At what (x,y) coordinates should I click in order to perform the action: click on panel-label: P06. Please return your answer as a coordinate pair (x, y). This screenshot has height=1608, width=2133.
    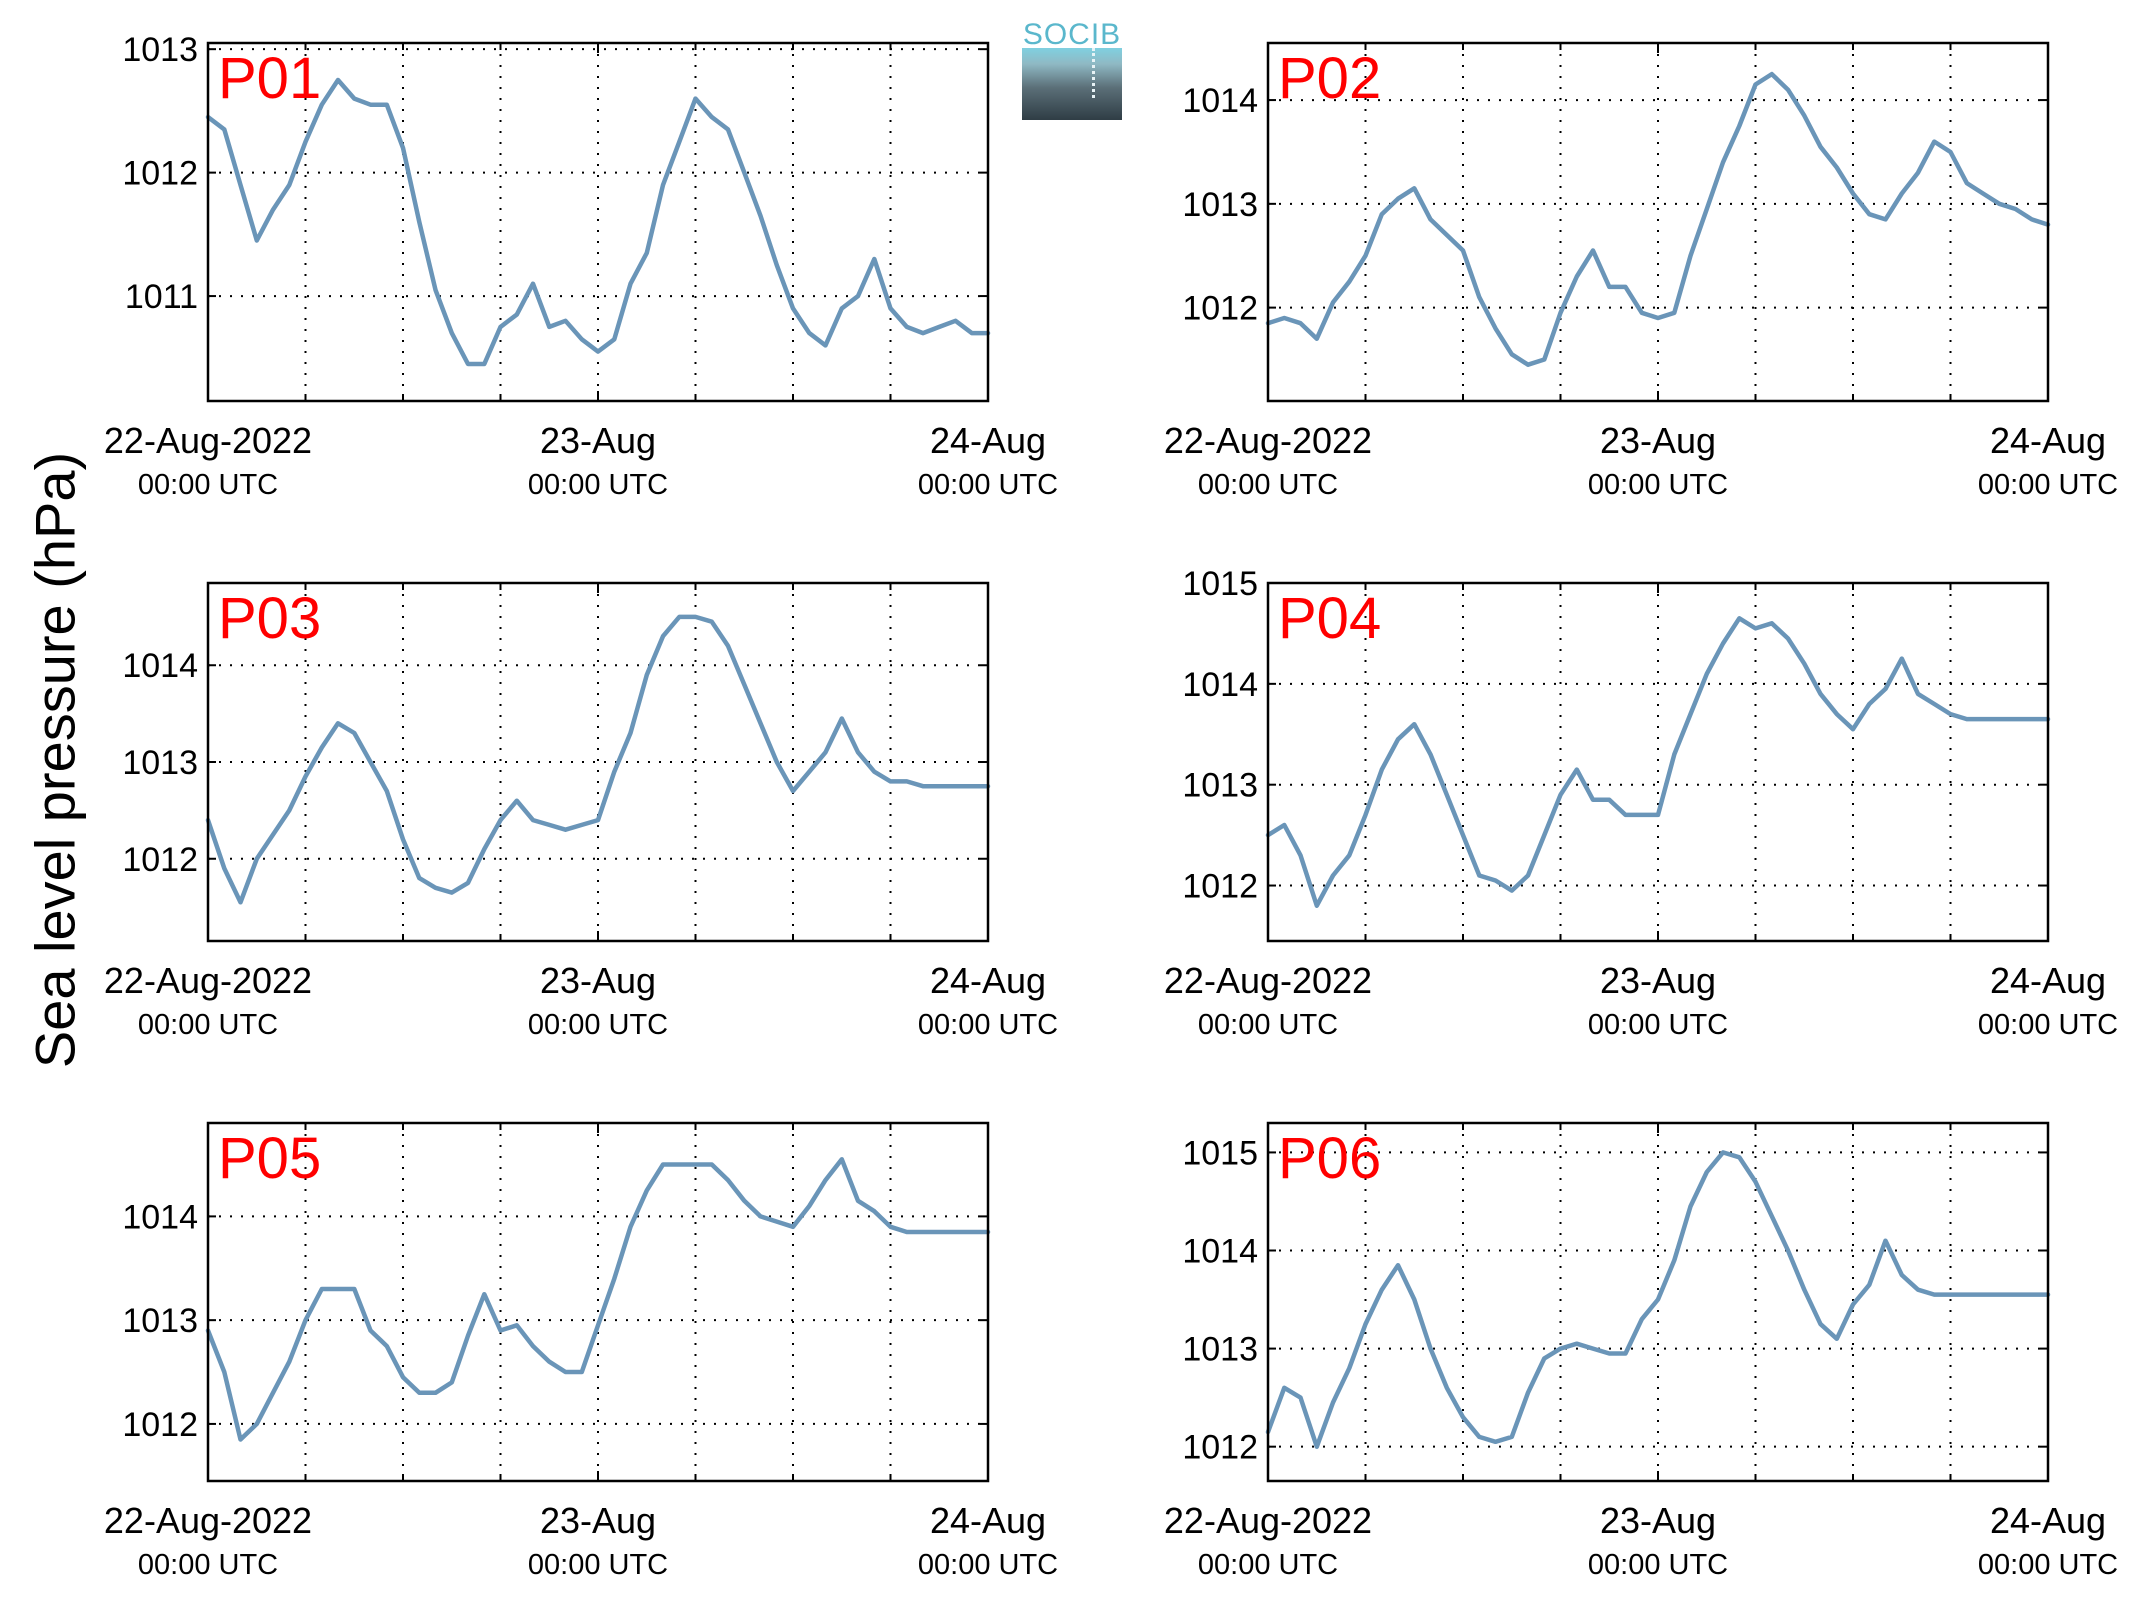
    Looking at the image, I should click on (1329, 1158).